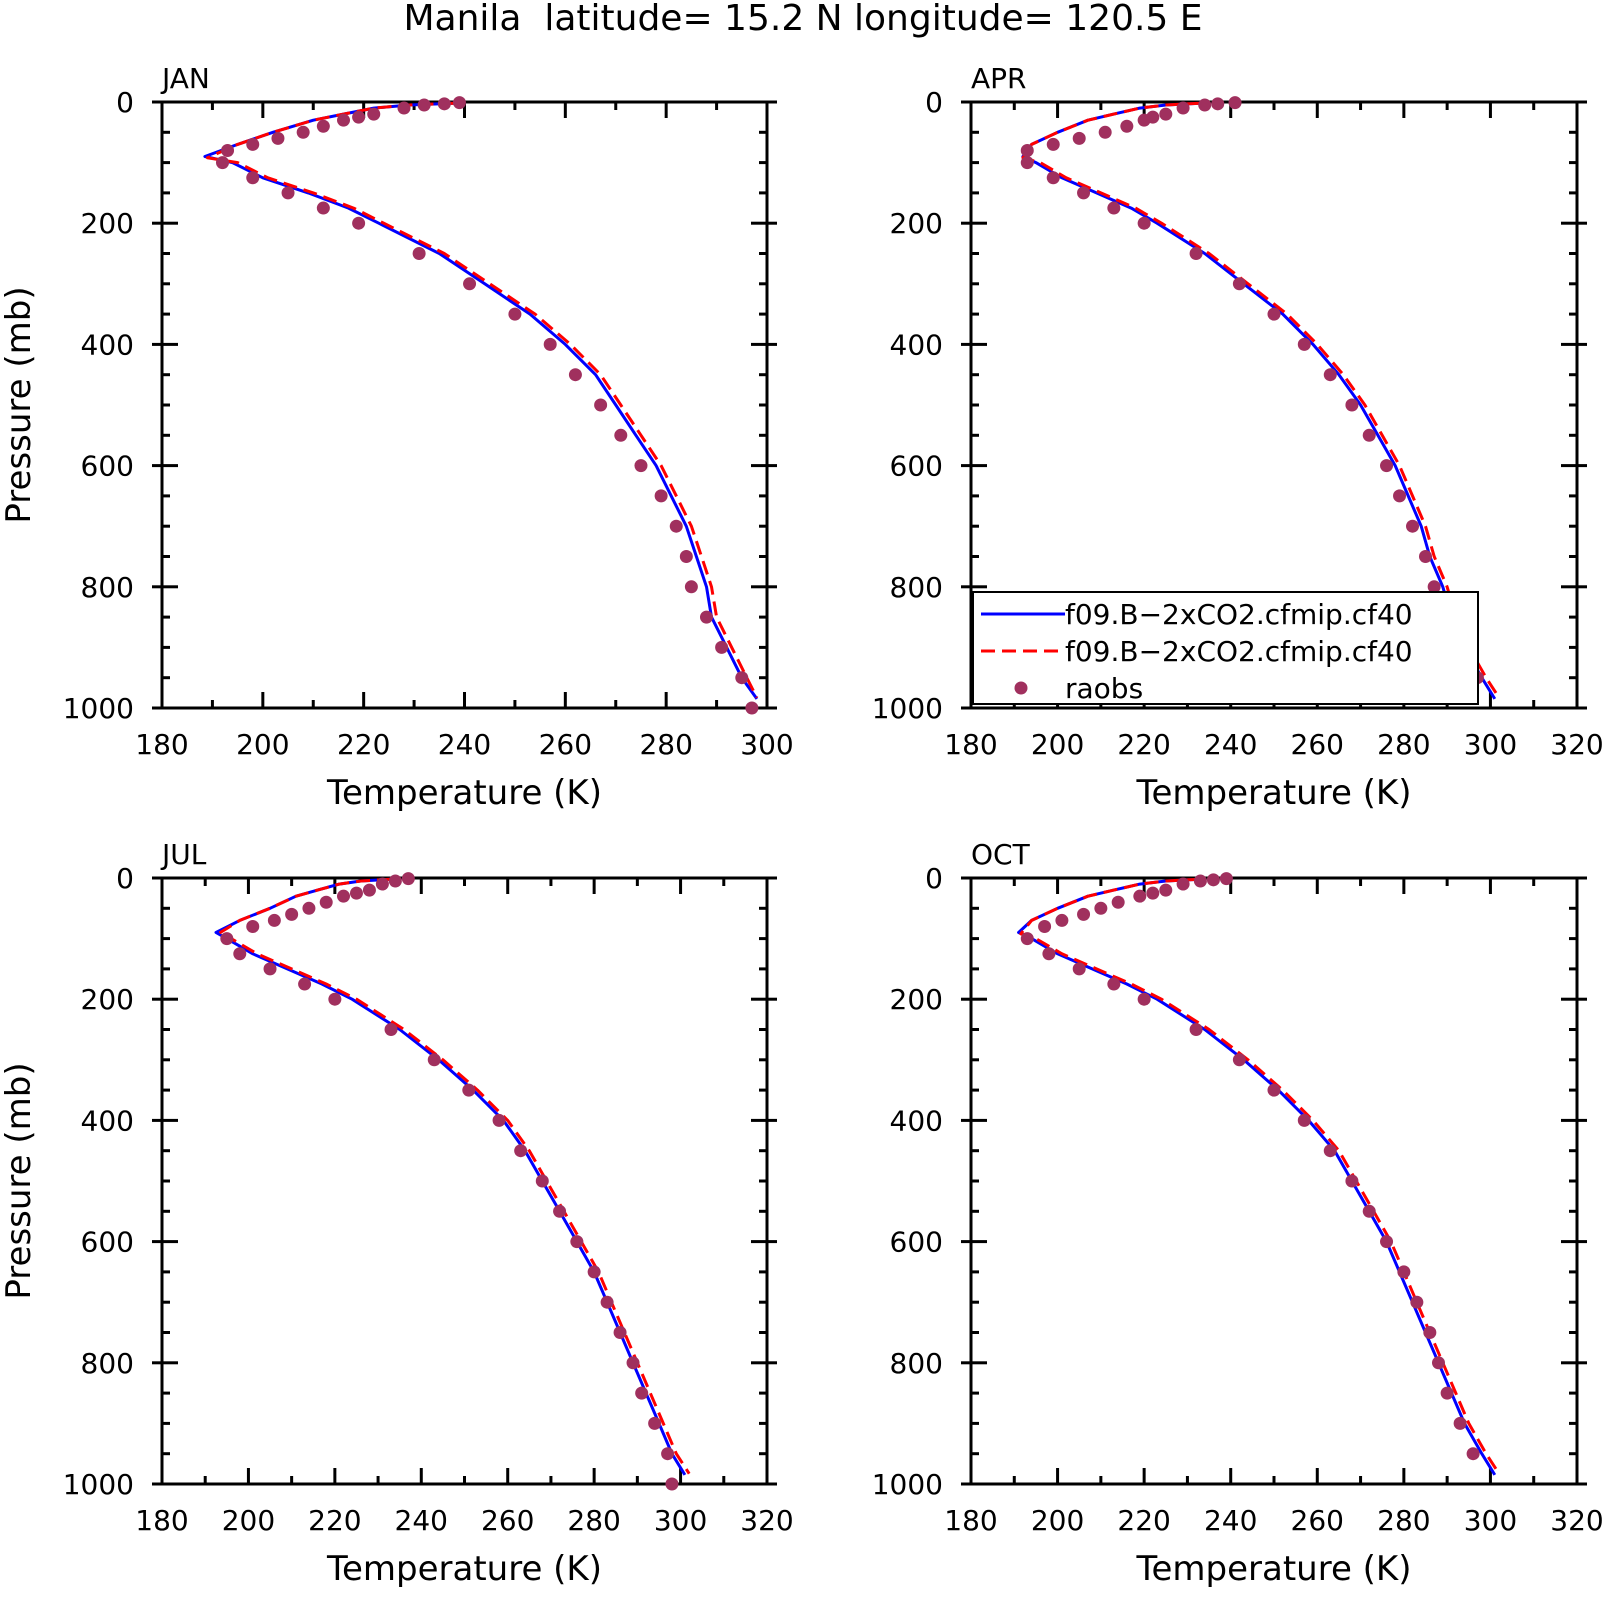 This screenshot has width=1606, height=1605. Describe the element at coordinates (999, 78) in the screenshot. I see `panel-label: APR` at that location.